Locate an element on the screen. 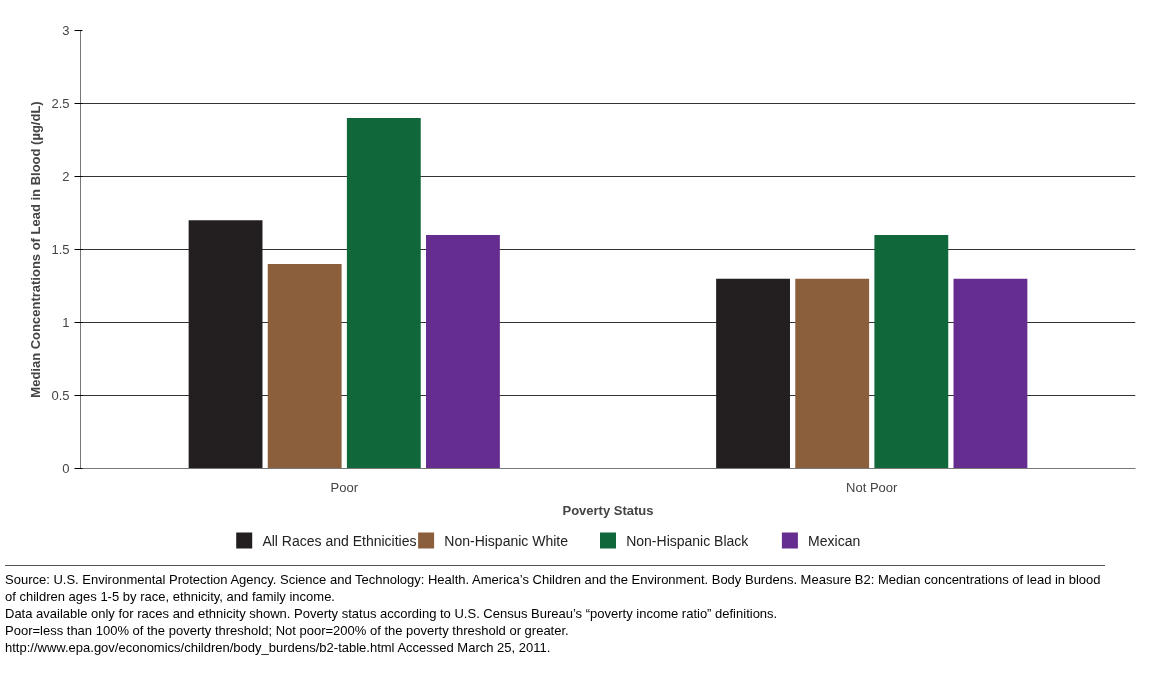 Image resolution: width=1155 pixels, height=700 pixels. y-tick-label: 2 is located at coordinates (66, 176).